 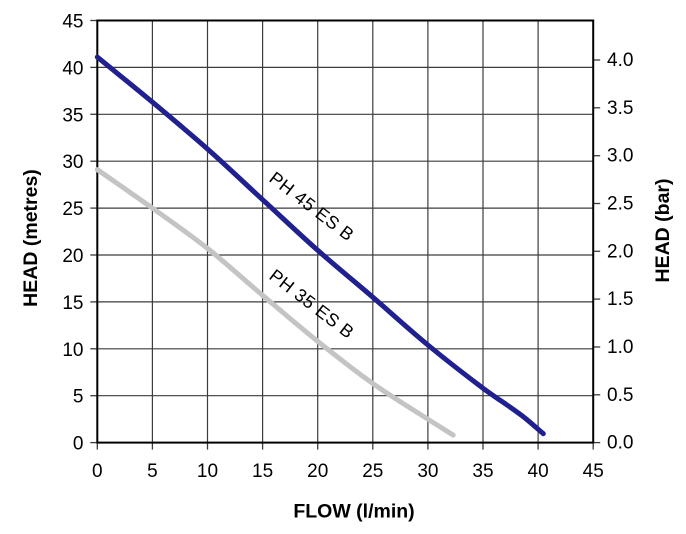 What do you see at coordinates (620, 156) in the screenshot?
I see `svg-text: 3.0` at bounding box center [620, 156].